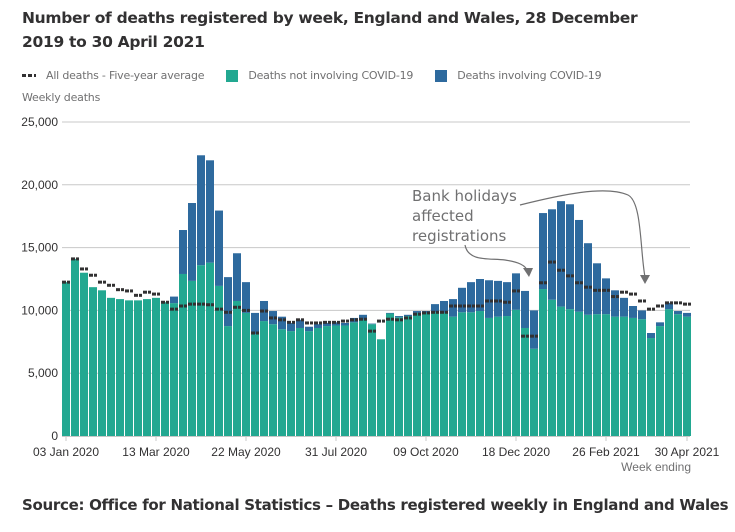 The width and height of the screenshot is (735, 532). I want to click on legend-item-non-covid: Deaths not involving COVID-19, so click(319, 75).